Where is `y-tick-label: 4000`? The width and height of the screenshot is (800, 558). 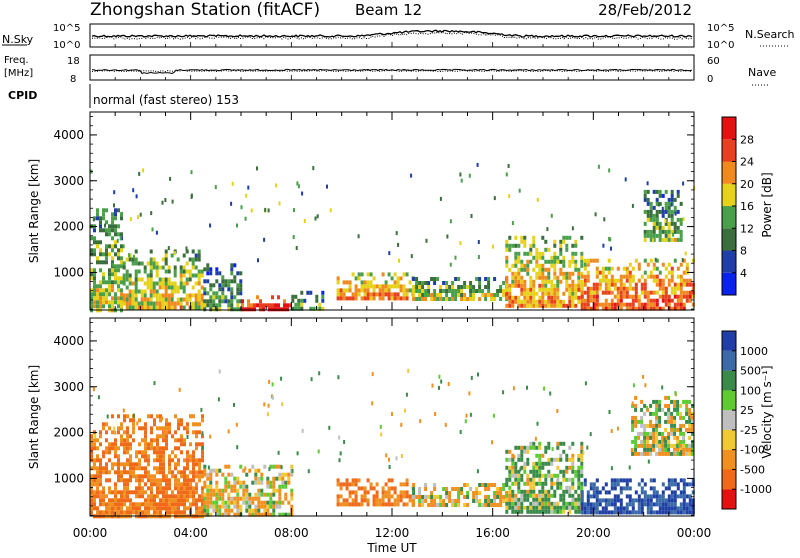
y-tick-label: 4000 is located at coordinates (68, 135).